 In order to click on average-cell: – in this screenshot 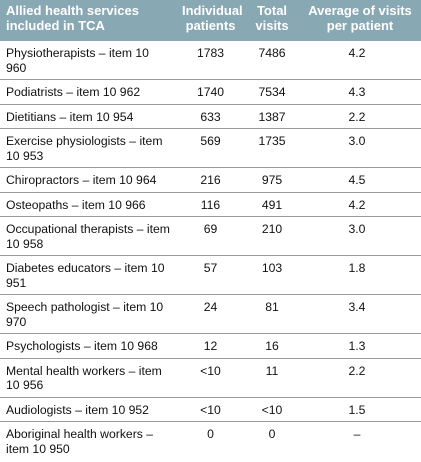, I will do `click(357, 434)`.